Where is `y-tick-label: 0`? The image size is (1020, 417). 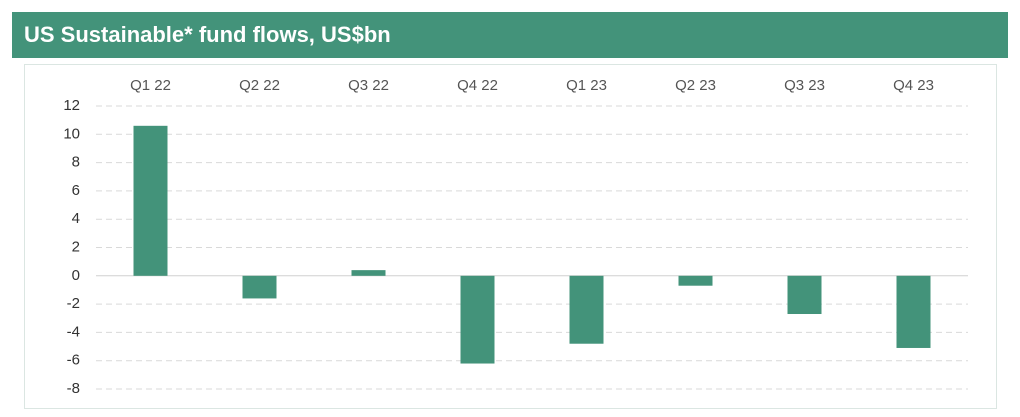 y-tick-label: 0 is located at coordinates (76, 275).